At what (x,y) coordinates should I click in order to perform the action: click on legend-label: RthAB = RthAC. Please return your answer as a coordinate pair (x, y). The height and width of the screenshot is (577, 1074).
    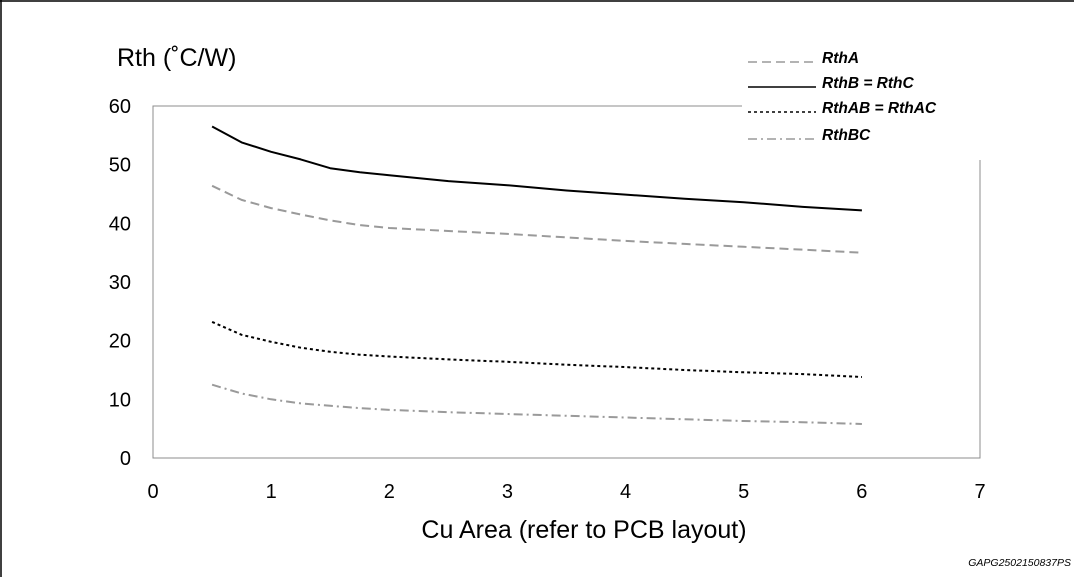
    Looking at the image, I should click on (879, 108).